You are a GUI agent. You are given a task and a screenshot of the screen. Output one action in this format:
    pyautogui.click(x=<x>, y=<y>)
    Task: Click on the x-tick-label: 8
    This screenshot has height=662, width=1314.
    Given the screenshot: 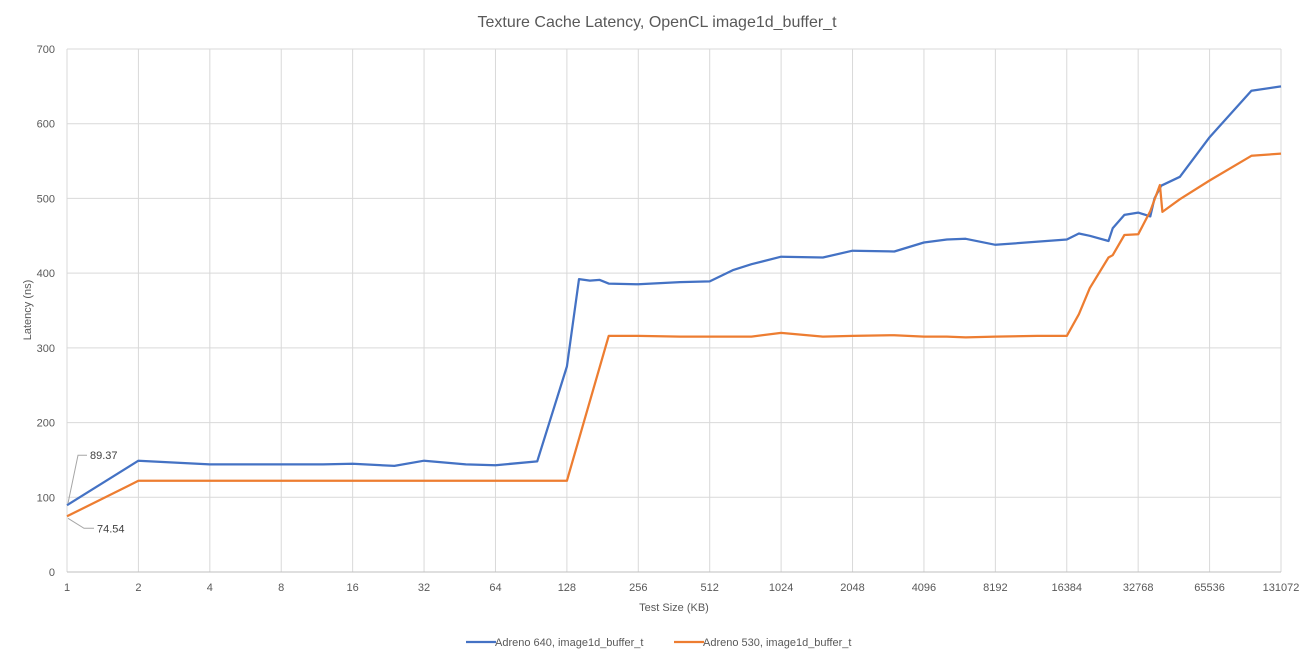 What is the action you would take?
    pyautogui.click(x=281, y=588)
    